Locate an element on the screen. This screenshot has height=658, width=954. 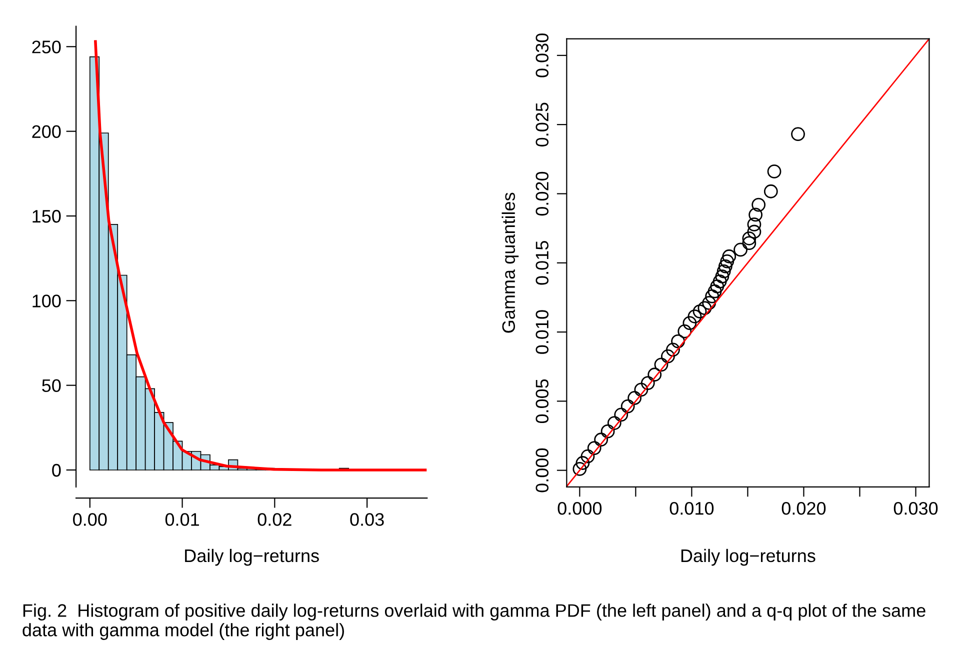
y-tick-label: 0.025 is located at coordinates (542, 124).